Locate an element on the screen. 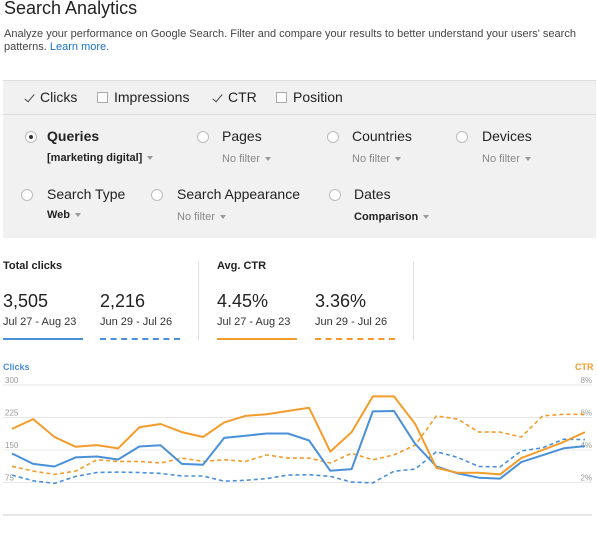 The width and height of the screenshot is (597, 548). metric-clicks: Clicks is located at coordinates (50, 97).